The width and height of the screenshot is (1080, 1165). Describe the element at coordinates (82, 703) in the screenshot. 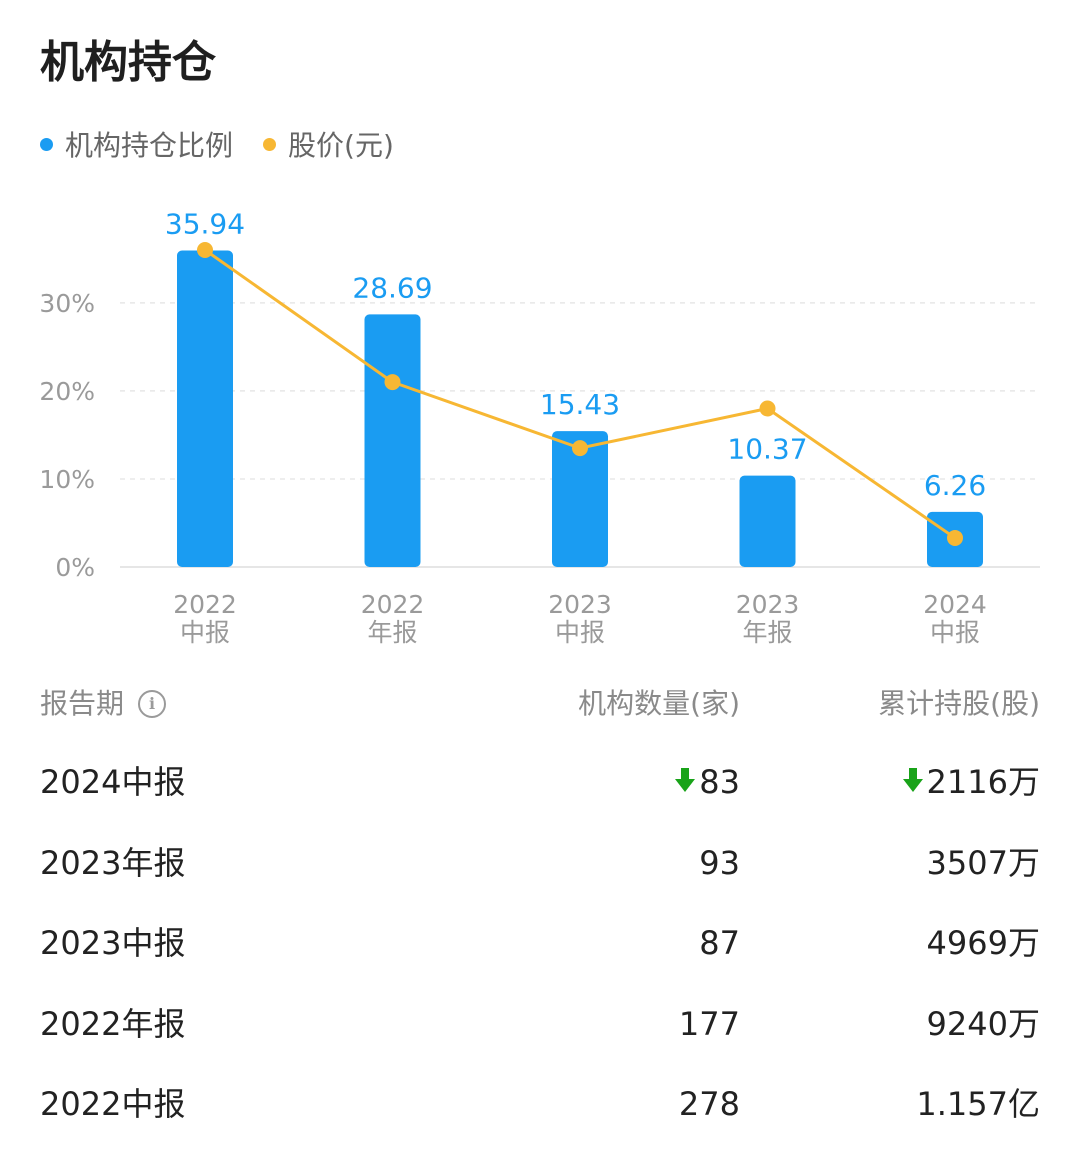

I see `header-period-label: 报告期` at that location.